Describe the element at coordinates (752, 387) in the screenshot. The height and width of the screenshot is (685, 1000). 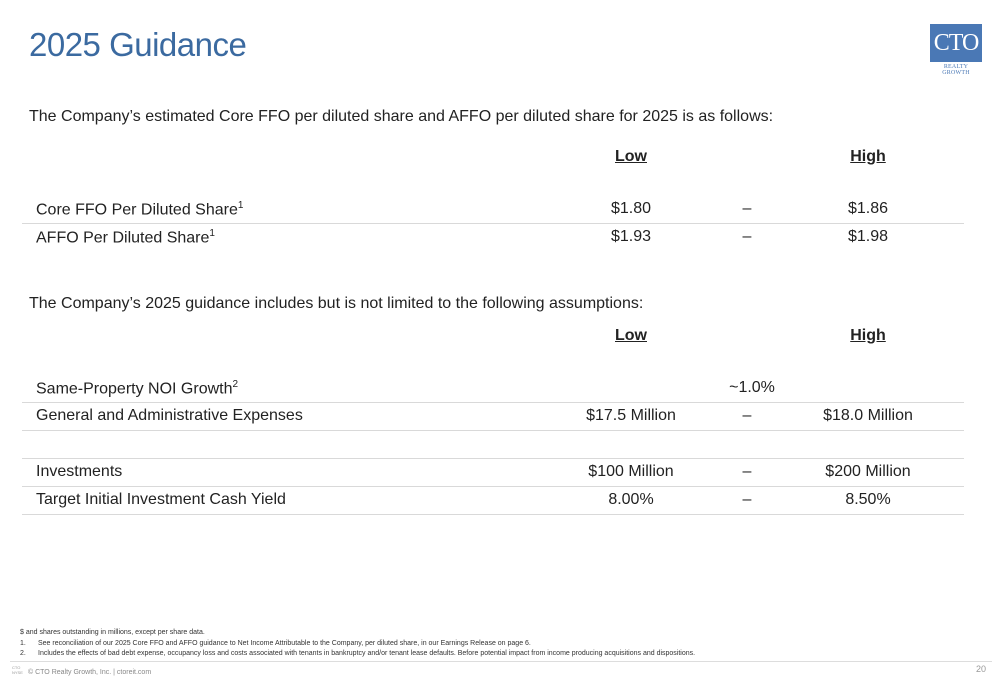
I see `row-mid-value: ~1.0%` at that location.